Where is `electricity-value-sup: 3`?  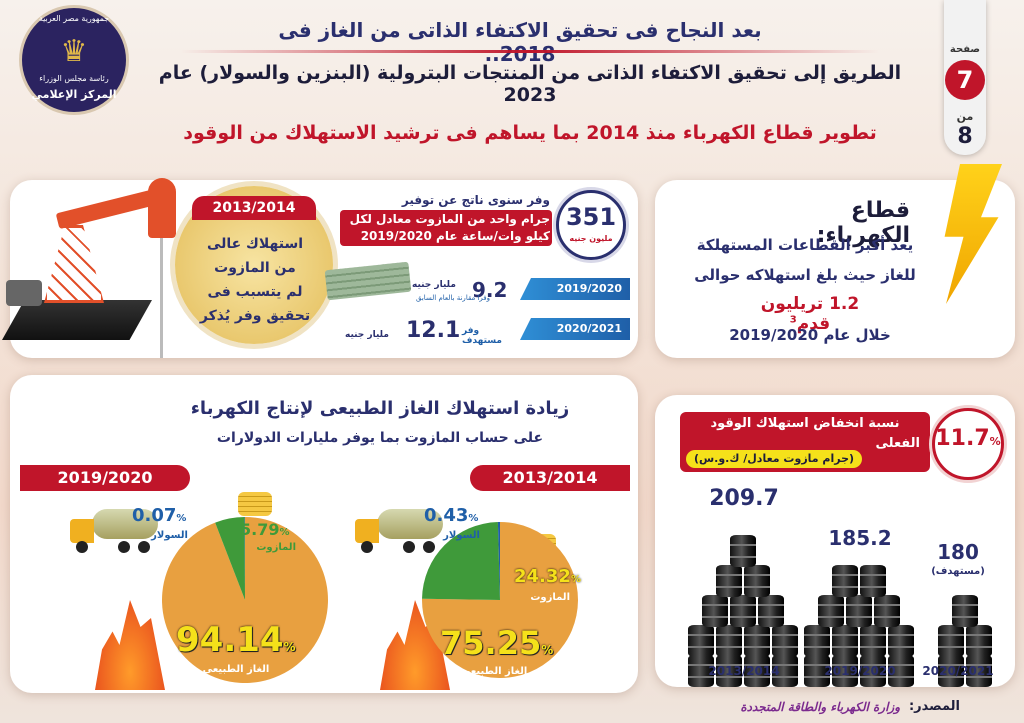 electricity-value-sup: 3 is located at coordinates (793, 320).